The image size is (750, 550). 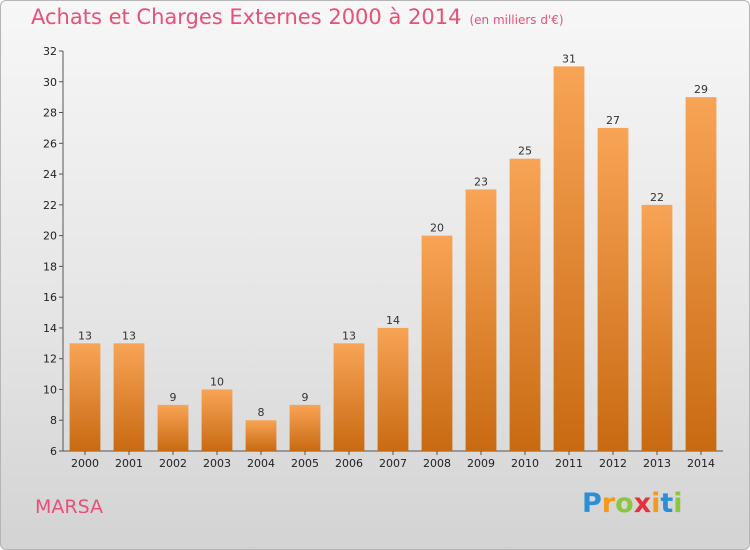 What do you see at coordinates (624, 503) in the screenshot?
I see `logo-letter: o` at bounding box center [624, 503].